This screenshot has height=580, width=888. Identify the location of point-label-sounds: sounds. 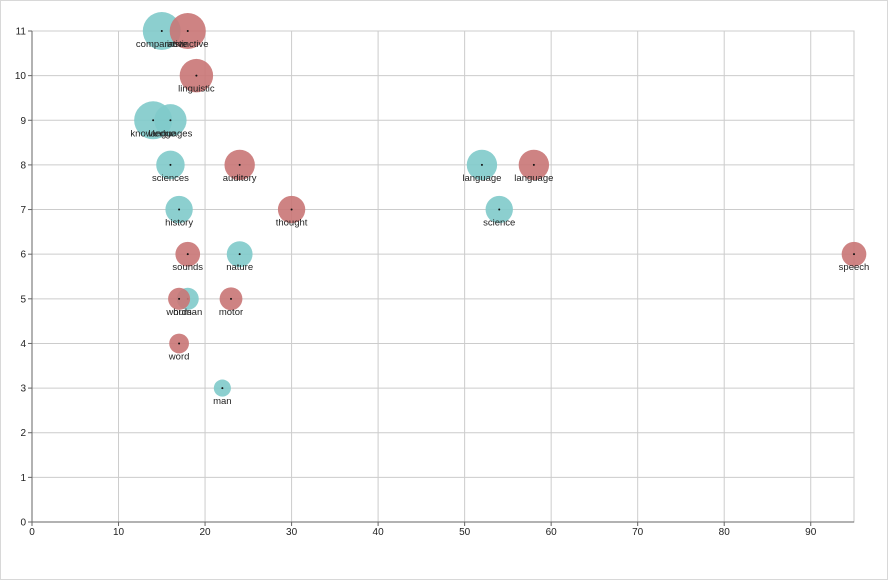
(187, 267).